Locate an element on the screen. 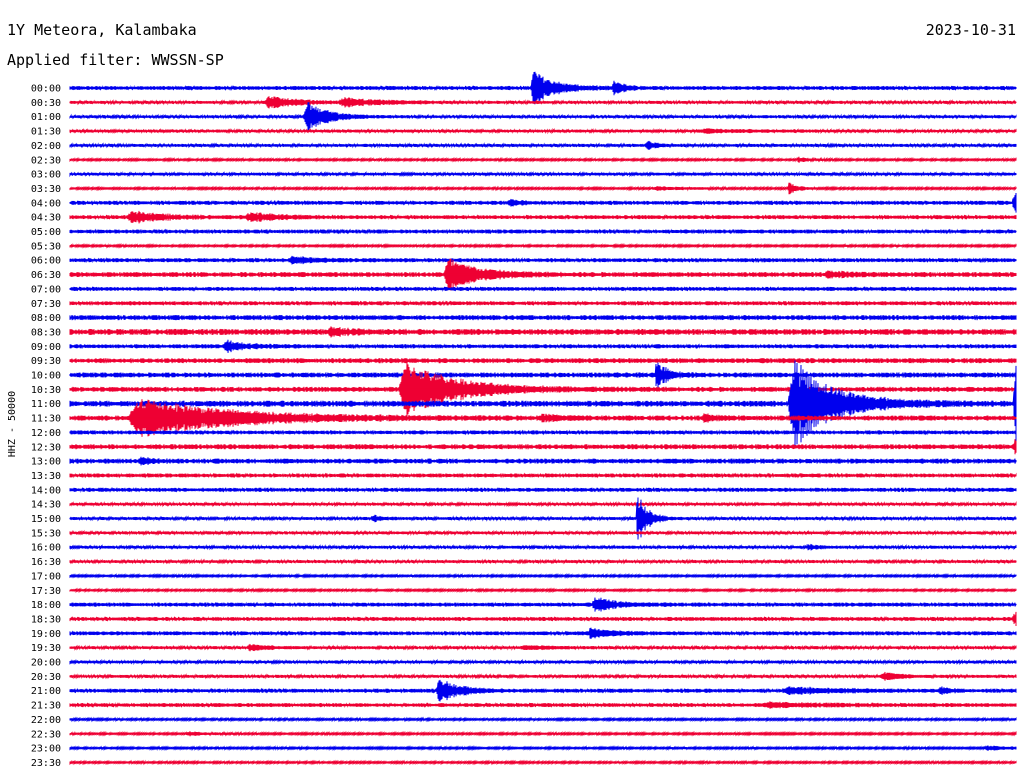  time-tick-label: 19:00 is located at coordinates (46, 634).